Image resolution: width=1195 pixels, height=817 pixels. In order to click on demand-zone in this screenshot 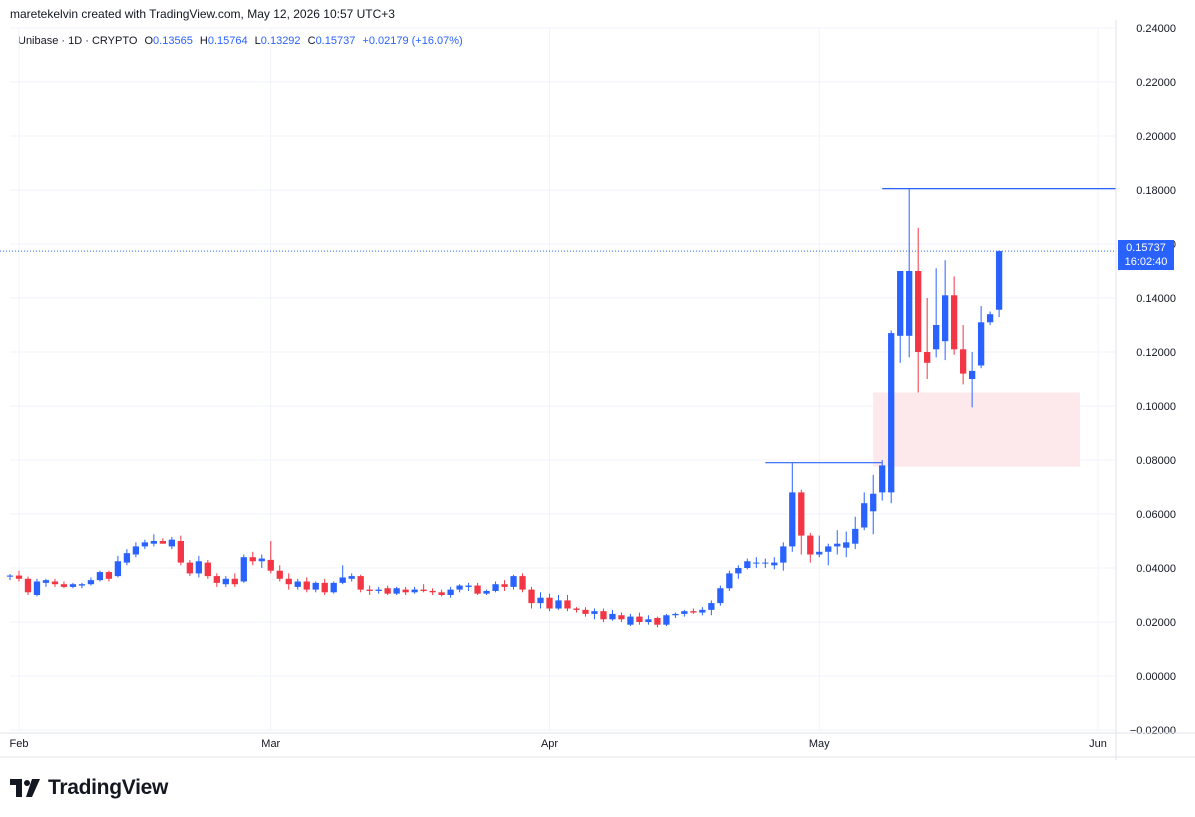, I will do `click(977, 429)`.